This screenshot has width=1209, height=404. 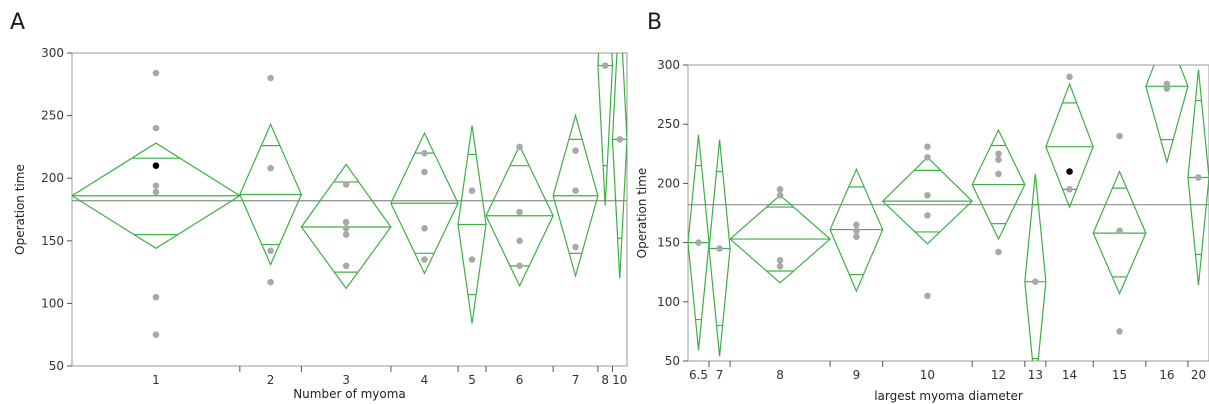 What do you see at coordinates (271, 380) in the screenshot?
I see `x-tick-label: 2` at bounding box center [271, 380].